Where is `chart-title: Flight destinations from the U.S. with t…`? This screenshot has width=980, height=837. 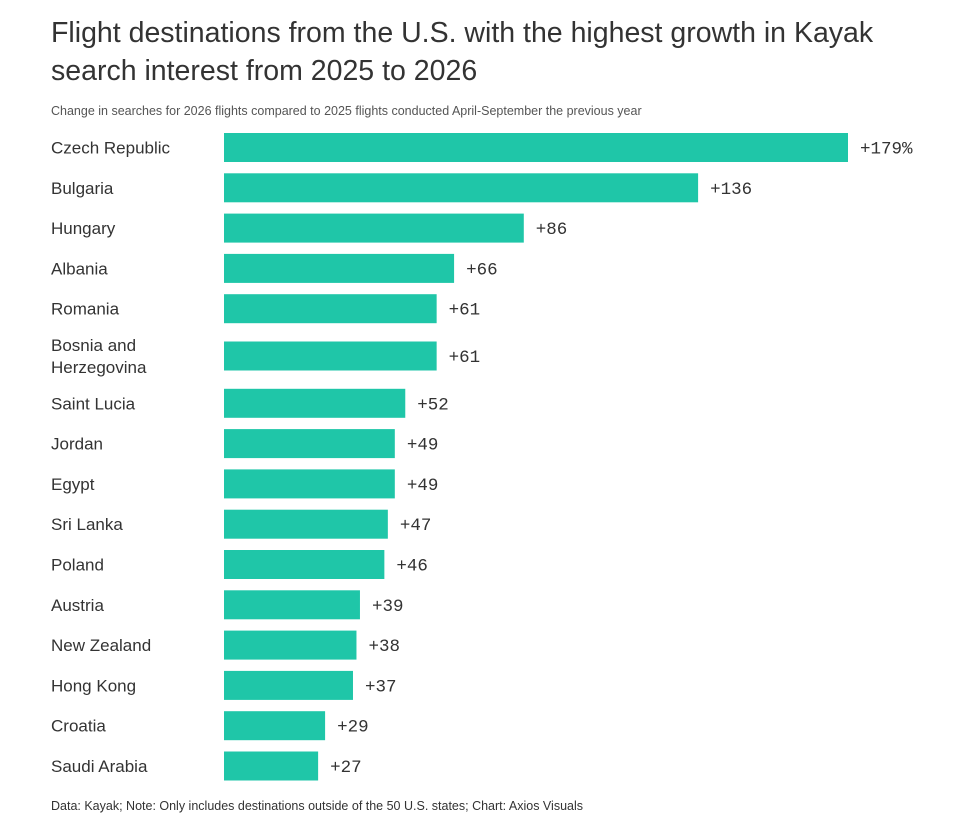
chart-title: Flight destinations from the U.S. with t… is located at coordinates (462, 52).